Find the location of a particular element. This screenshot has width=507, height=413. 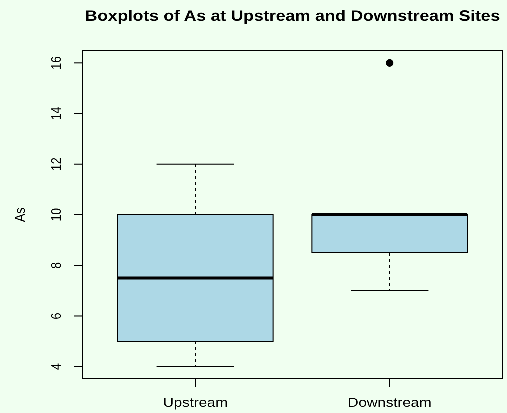

y-tick-label: 16 is located at coordinates (56, 63).